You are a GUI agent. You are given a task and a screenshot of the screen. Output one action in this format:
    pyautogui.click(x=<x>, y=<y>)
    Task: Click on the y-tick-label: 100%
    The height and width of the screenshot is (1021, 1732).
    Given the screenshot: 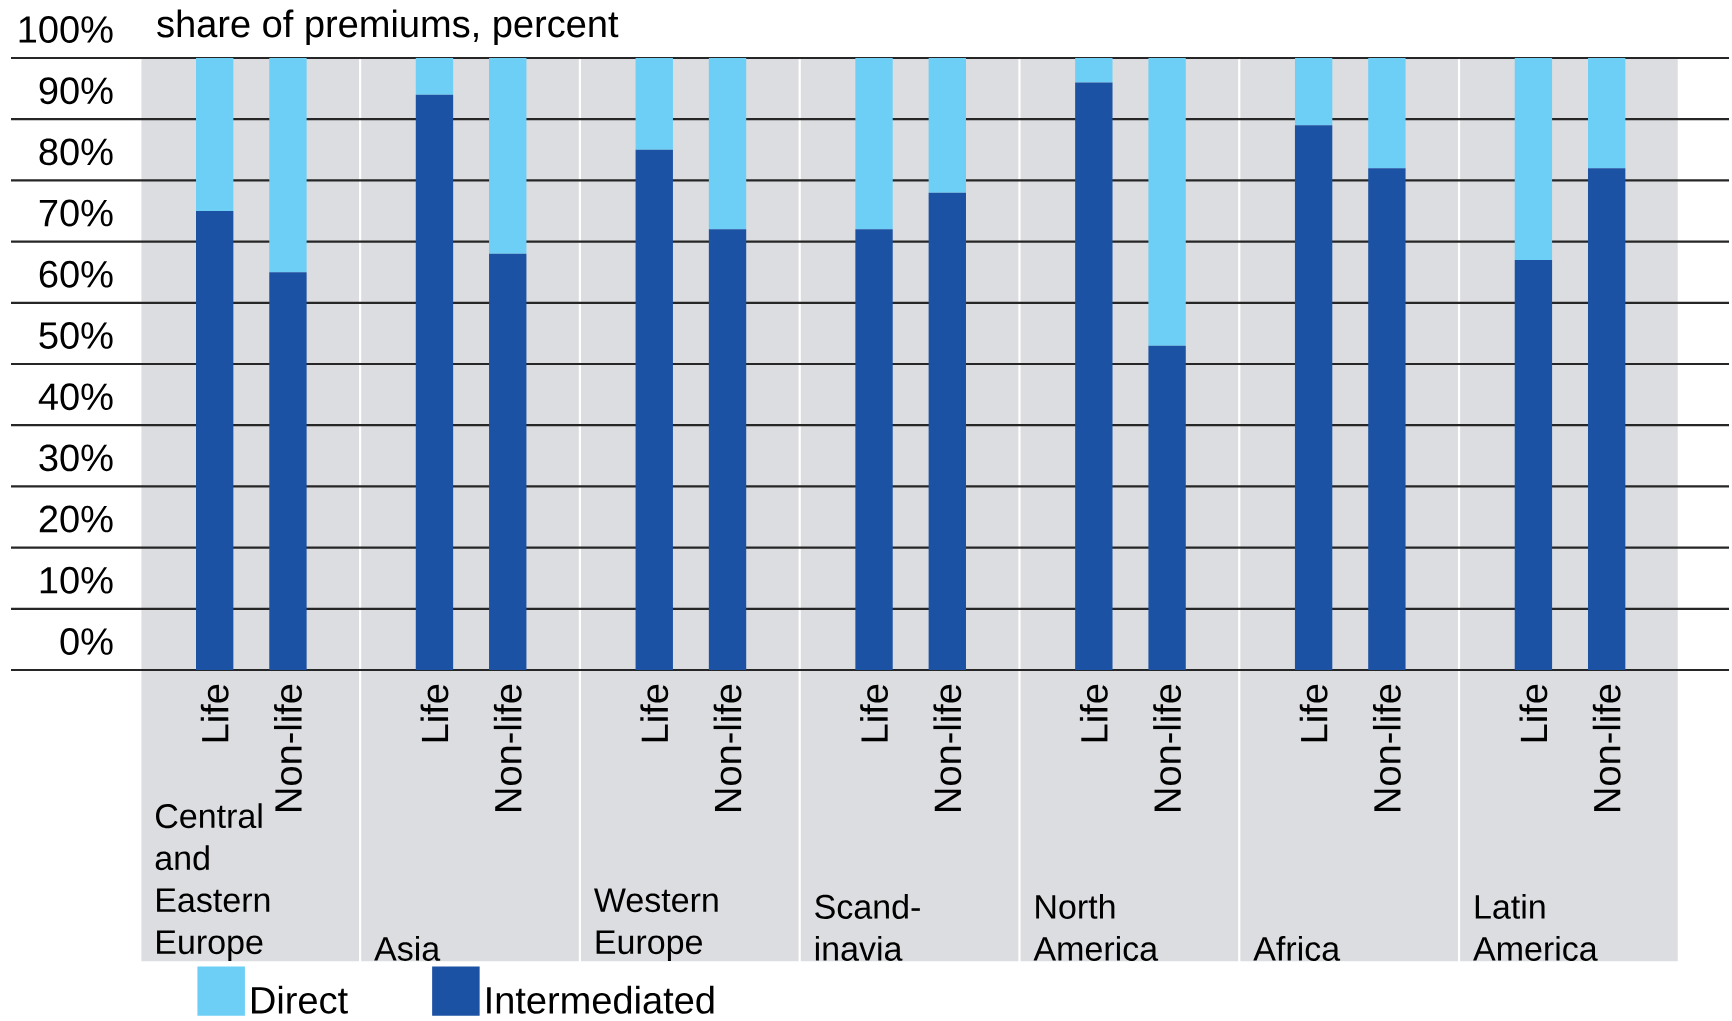 What is the action you would take?
    pyautogui.click(x=66, y=29)
    